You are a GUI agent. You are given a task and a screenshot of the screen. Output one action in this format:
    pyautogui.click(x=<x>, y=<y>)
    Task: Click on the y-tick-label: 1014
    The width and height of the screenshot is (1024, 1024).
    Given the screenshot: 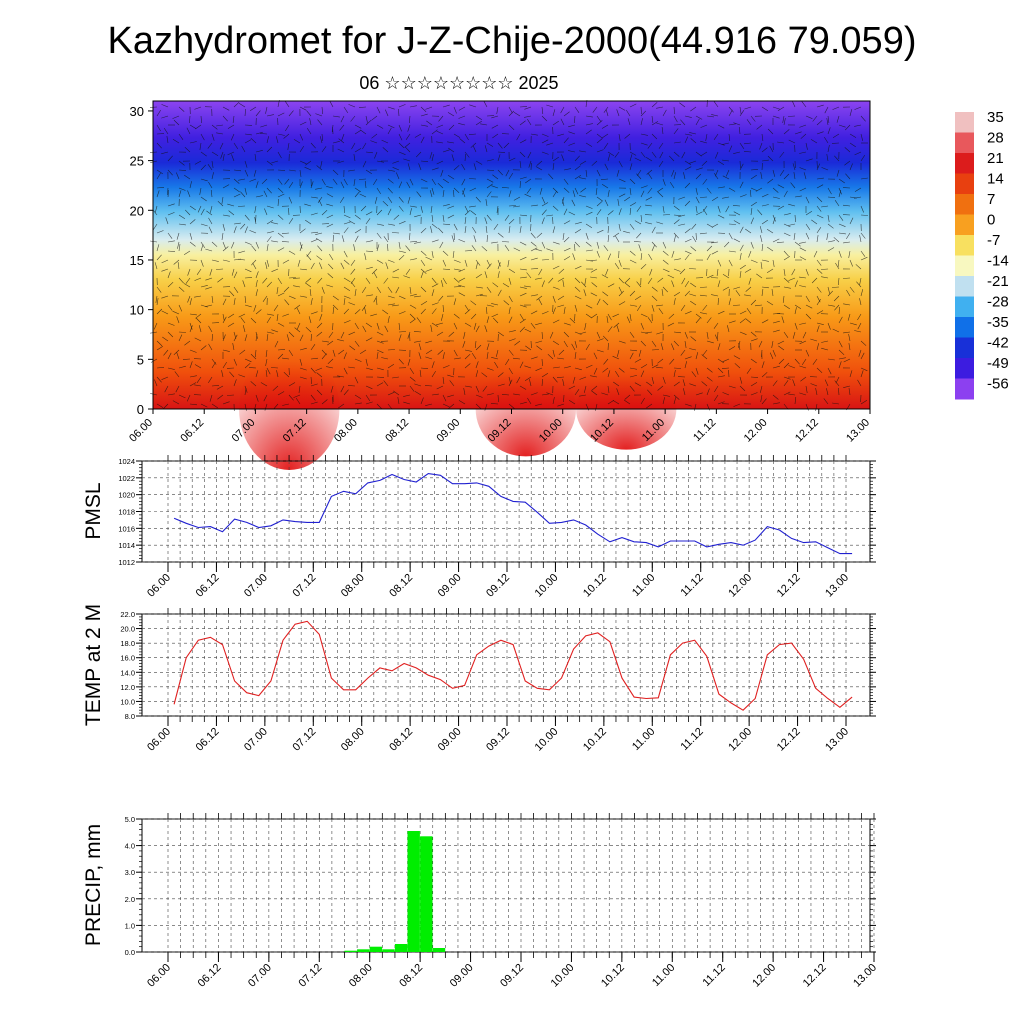 What is the action you would take?
    pyautogui.click(x=126, y=545)
    